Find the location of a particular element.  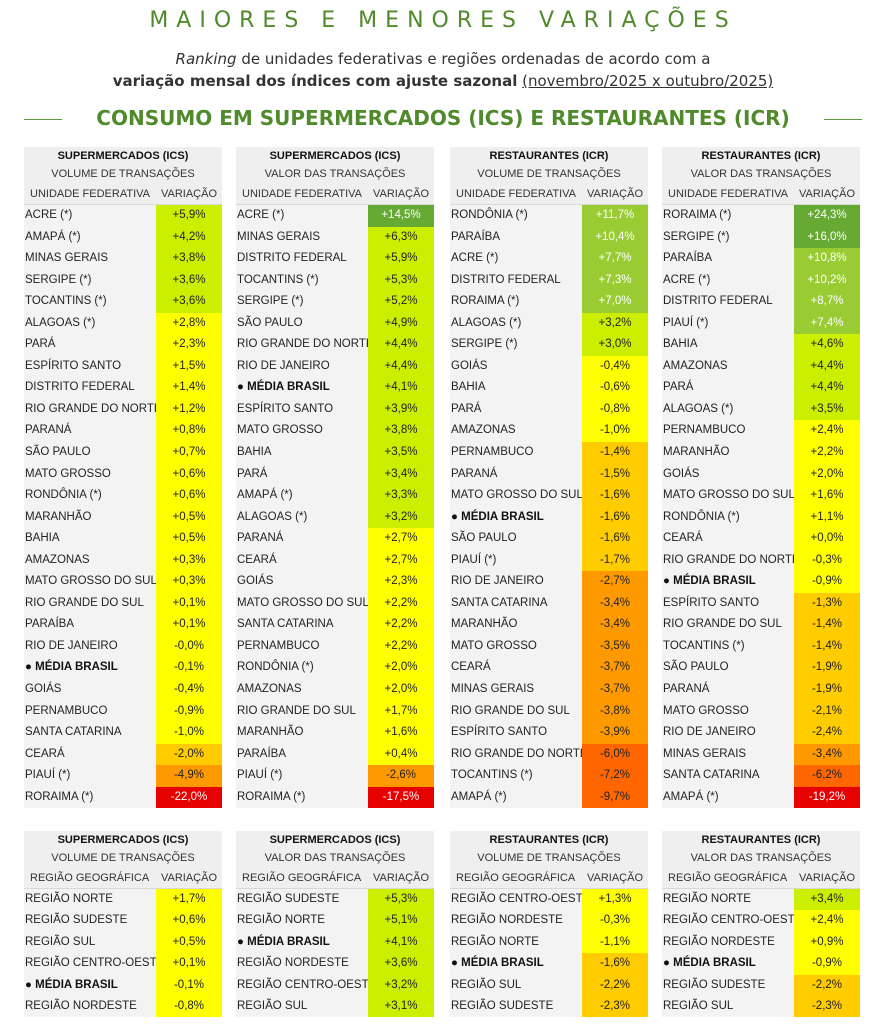

row-variation: -1,7% is located at coordinates (615, 560).